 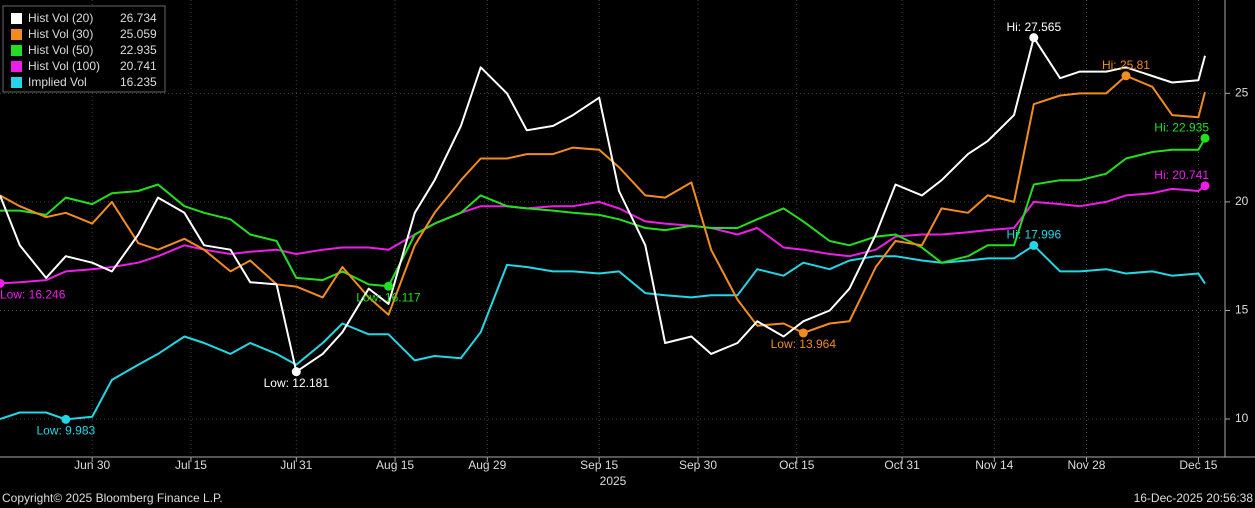 I want to click on x-tick-label: Nov 28, so click(x=1086, y=465).